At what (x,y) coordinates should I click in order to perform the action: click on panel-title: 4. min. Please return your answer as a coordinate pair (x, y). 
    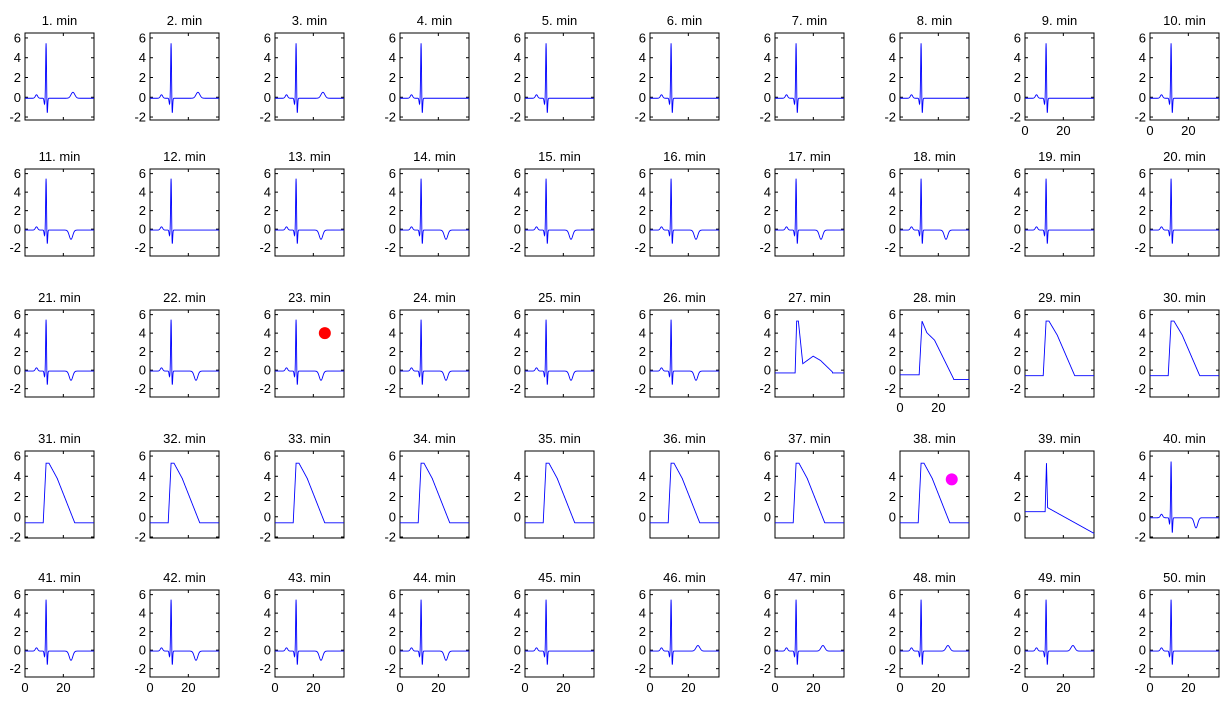
    Looking at the image, I should click on (434, 20).